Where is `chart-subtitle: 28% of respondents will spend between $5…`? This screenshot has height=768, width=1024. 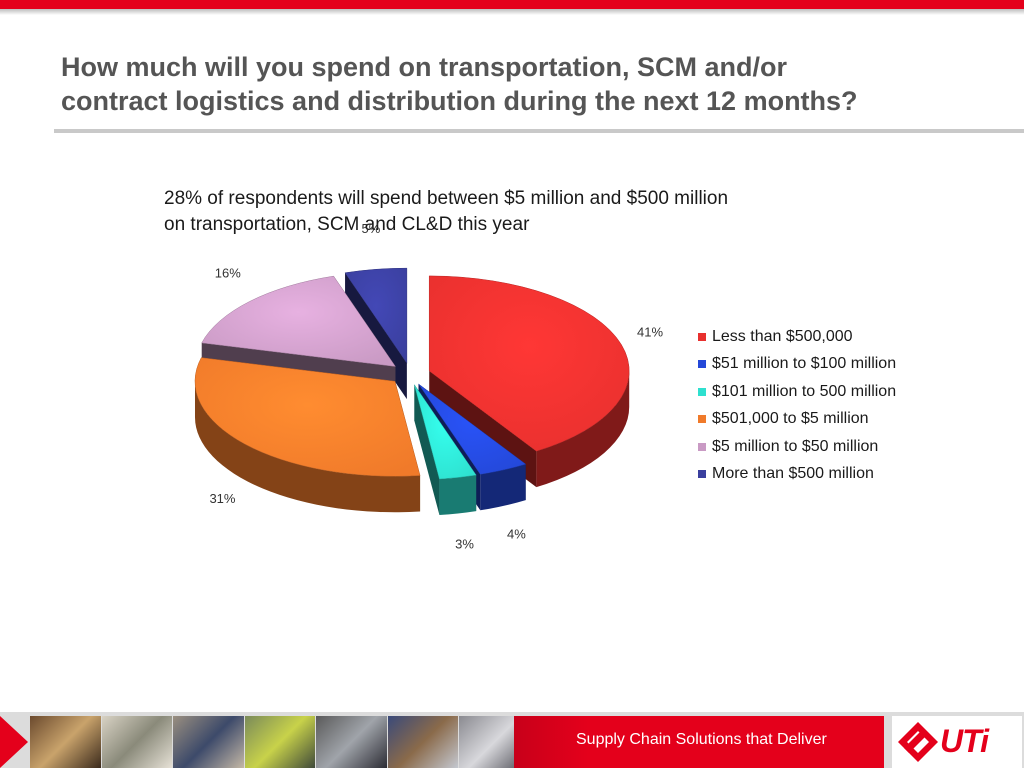 chart-subtitle: 28% of respondents will spend between $5… is located at coordinates (504, 212).